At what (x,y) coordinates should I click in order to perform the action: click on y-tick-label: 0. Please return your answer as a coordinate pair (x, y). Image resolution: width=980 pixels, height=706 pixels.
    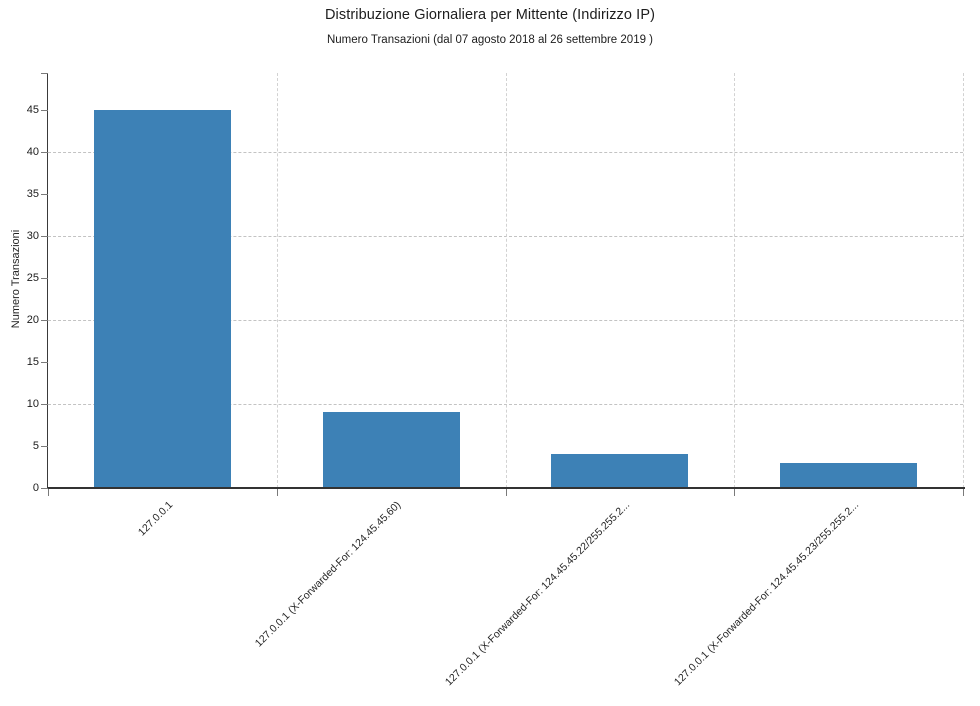
    Looking at the image, I should click on (35, 488).